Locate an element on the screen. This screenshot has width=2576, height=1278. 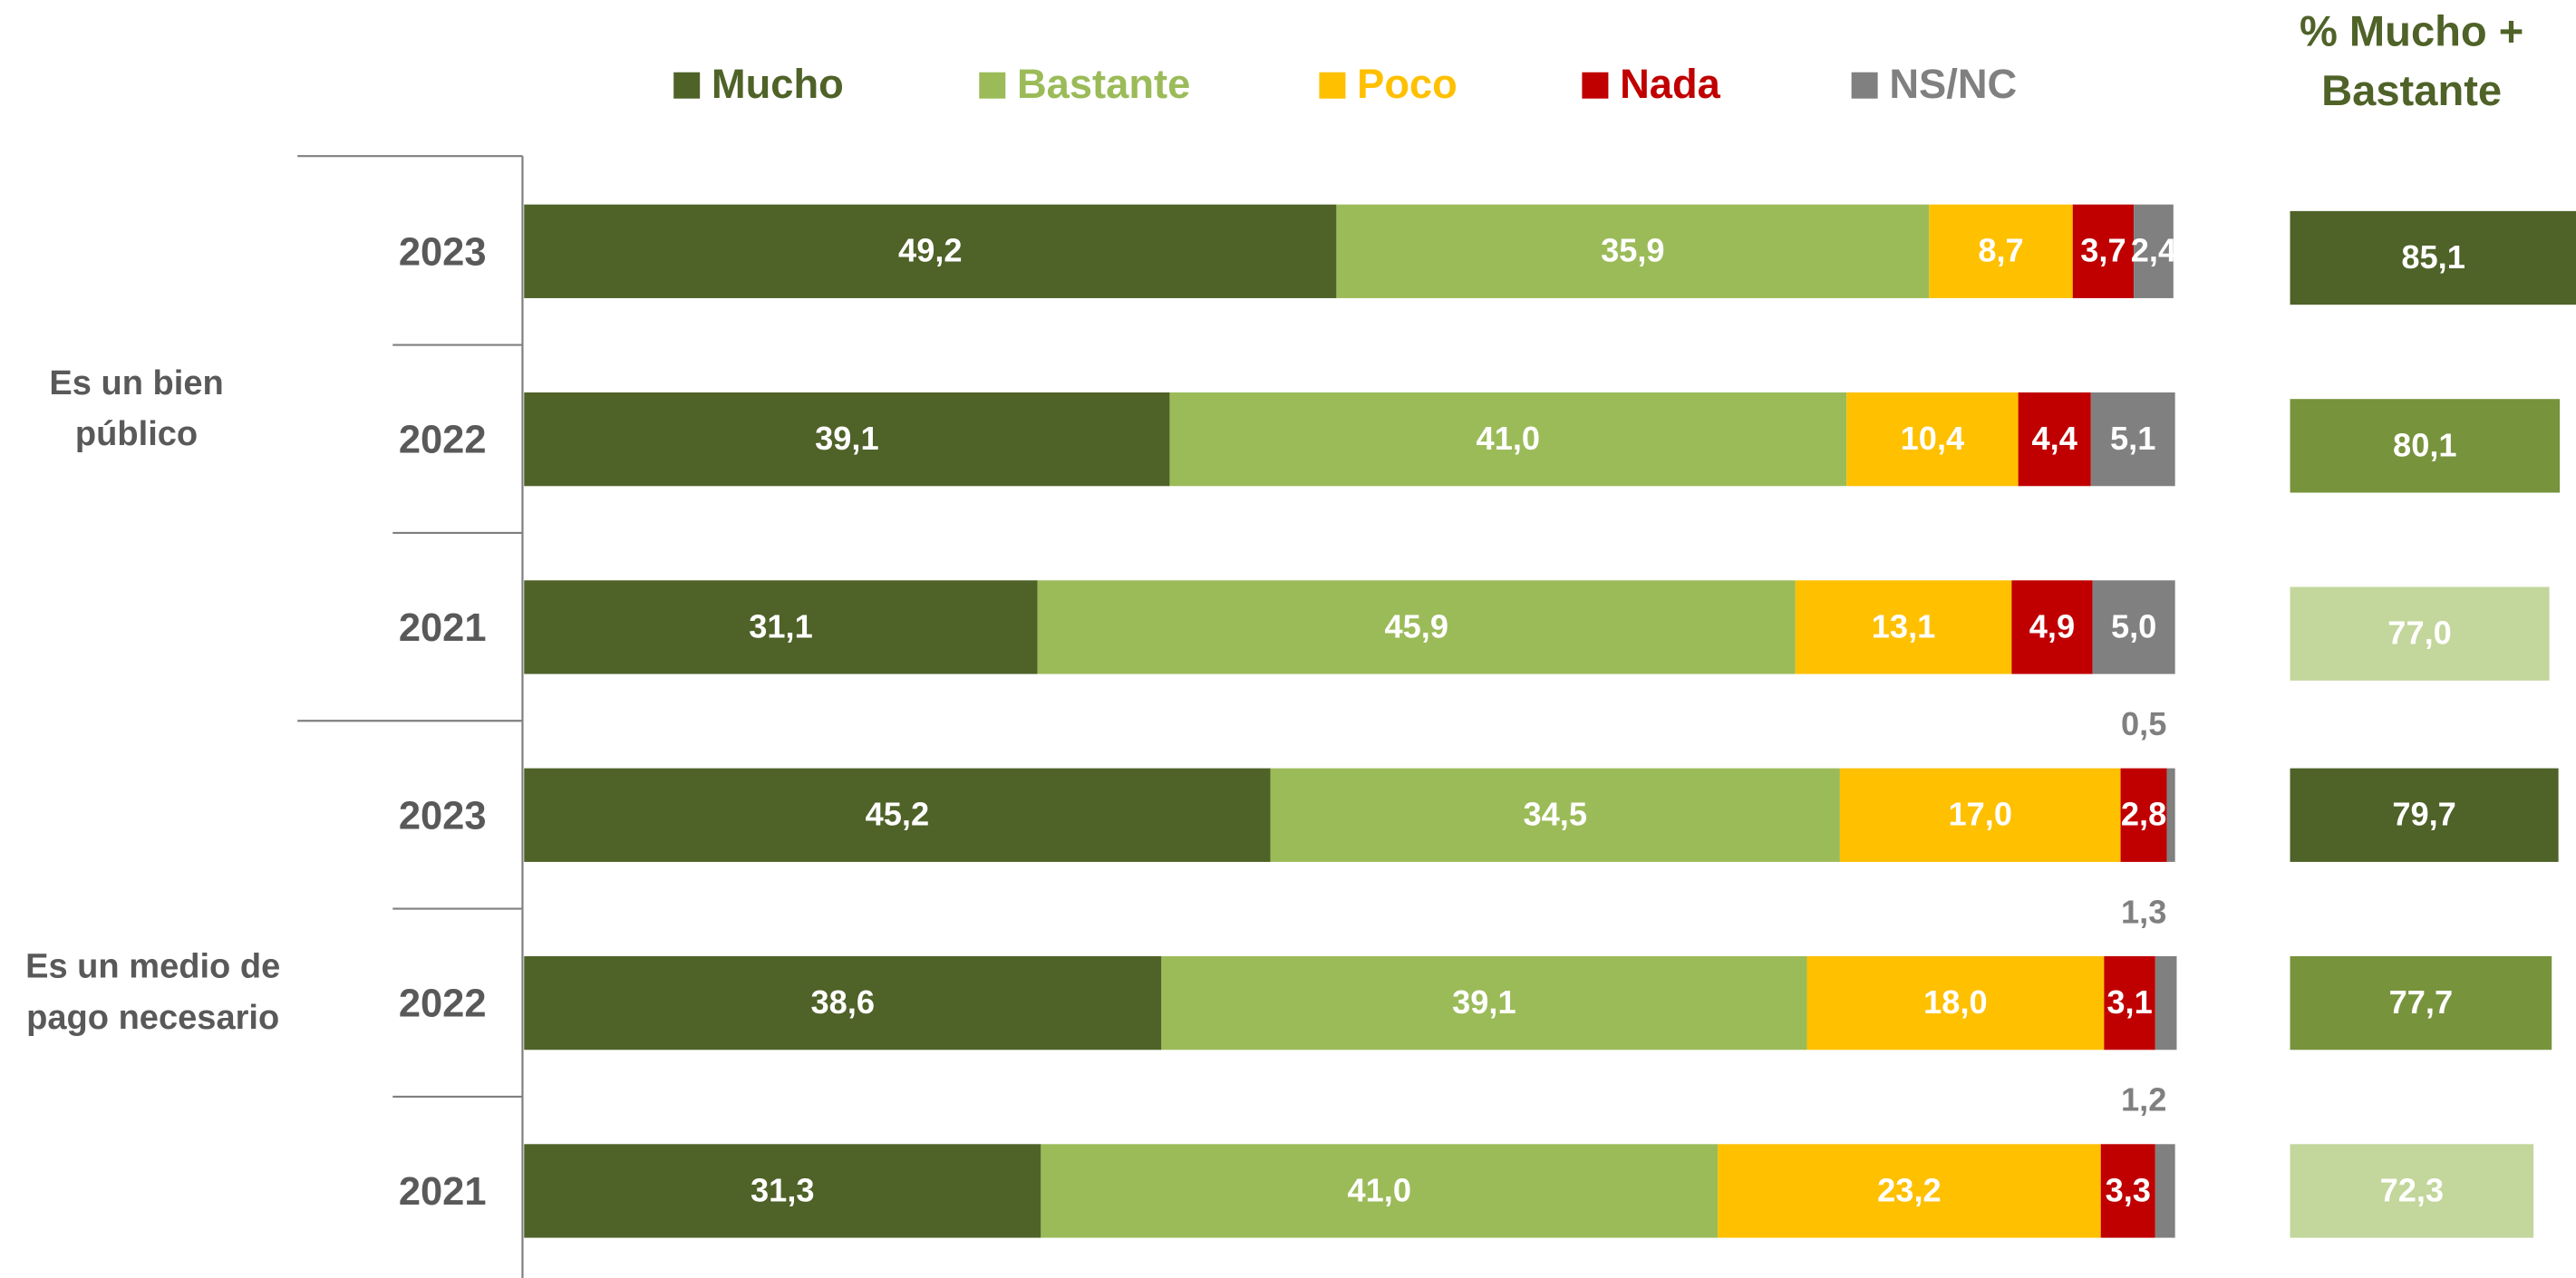
value-label: 77,0 is located at coordinates (2419, 633).